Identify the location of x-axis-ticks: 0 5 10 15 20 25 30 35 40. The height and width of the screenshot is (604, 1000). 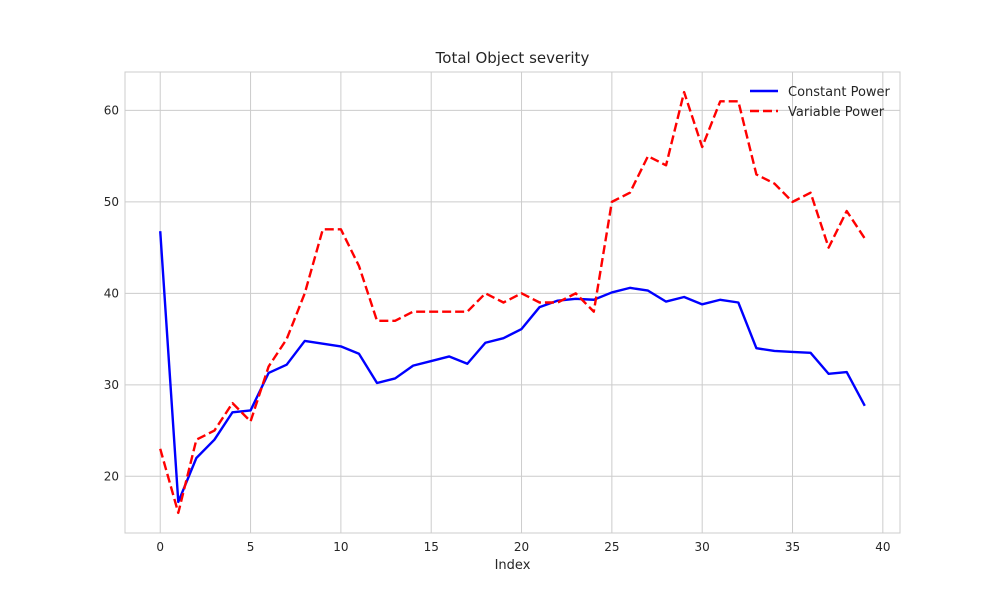
(523, 547).